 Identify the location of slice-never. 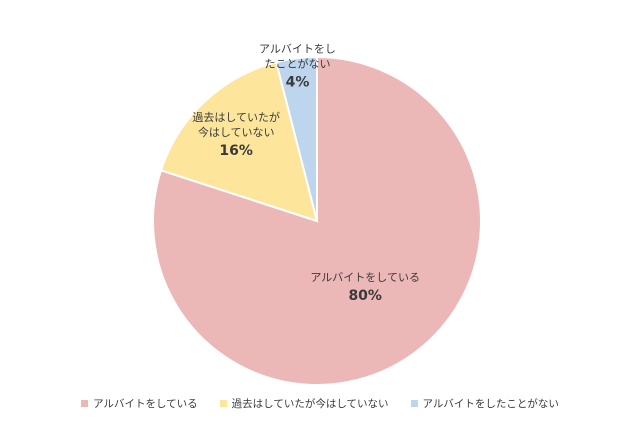
(296, 138).